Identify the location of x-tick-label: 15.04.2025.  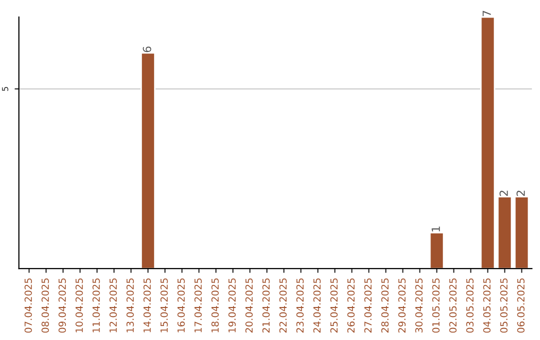
(164, 305).